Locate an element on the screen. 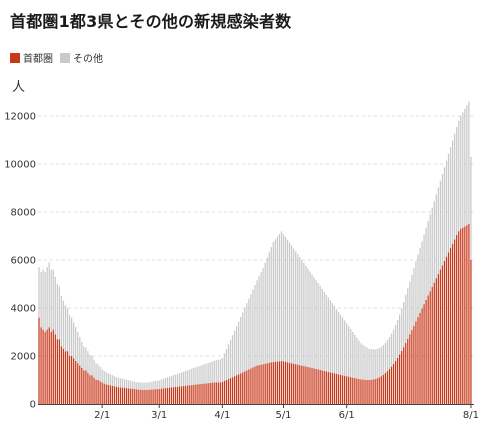  x-tick-label: 3/1 is located at coordinates (159, 415).